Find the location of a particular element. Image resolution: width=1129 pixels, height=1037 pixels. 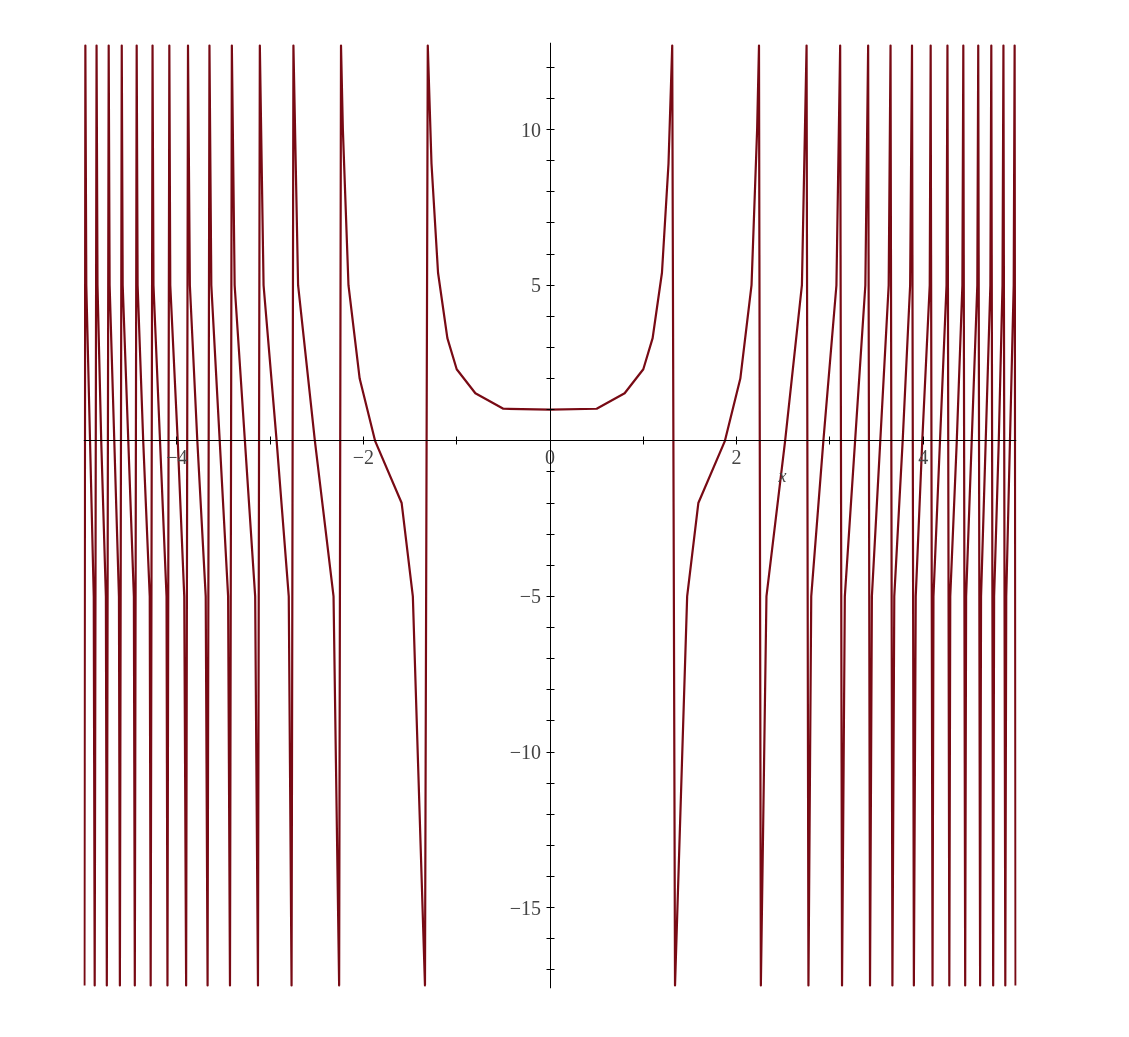

x-tick-label: 2 is located at coordinates (736, 456).